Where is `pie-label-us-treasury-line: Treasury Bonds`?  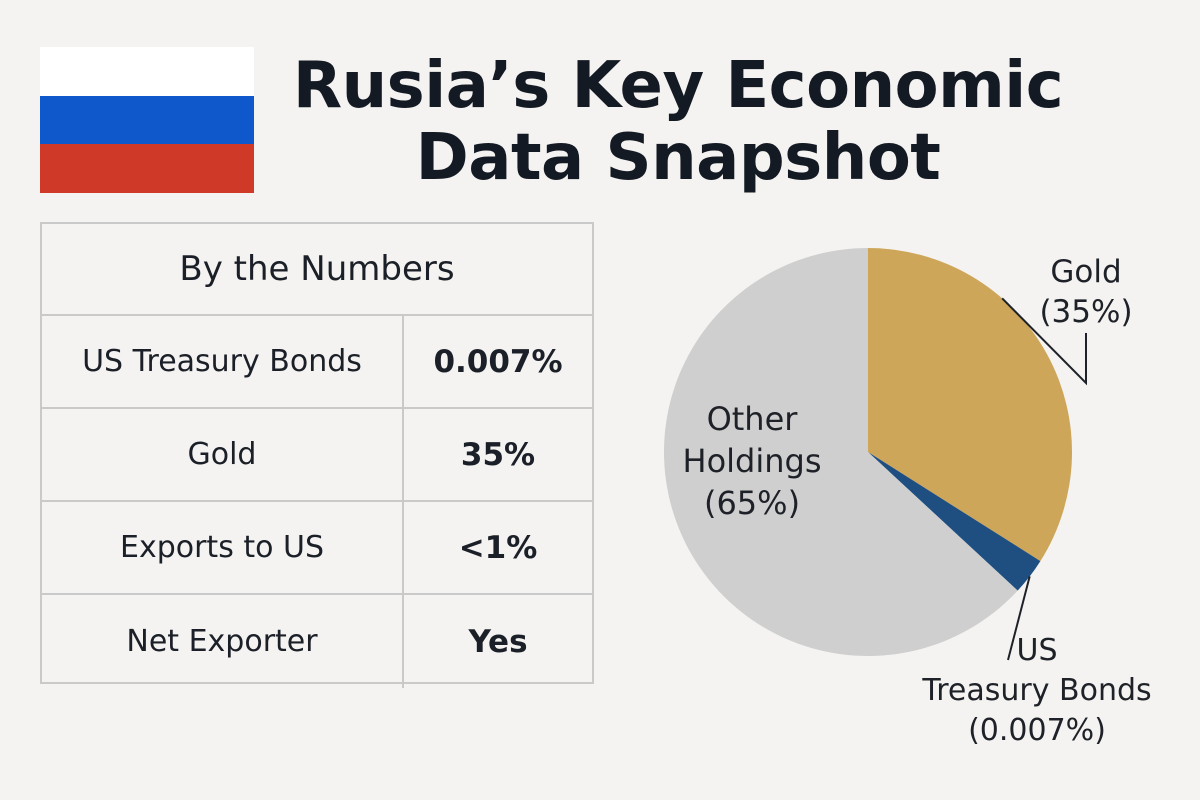
pie-label-us-treasury-line: Treasury Bonds is located at coordinates (1036, 690).